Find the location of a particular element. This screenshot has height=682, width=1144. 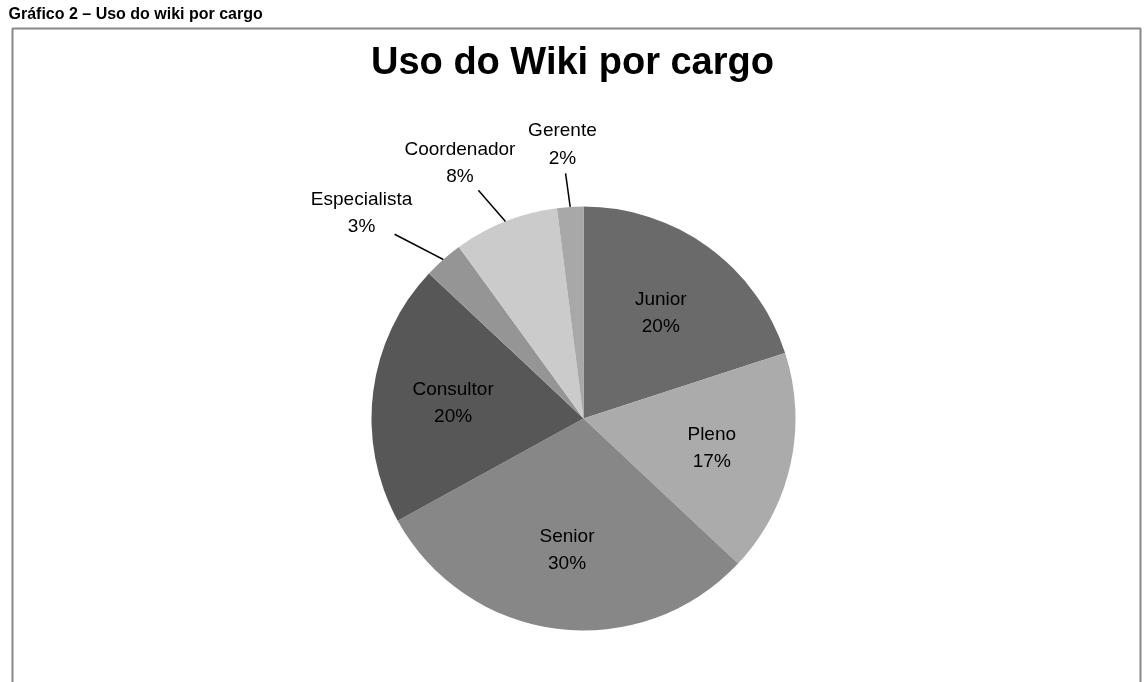

data-label: 3% is located at coordinates (361, 225).